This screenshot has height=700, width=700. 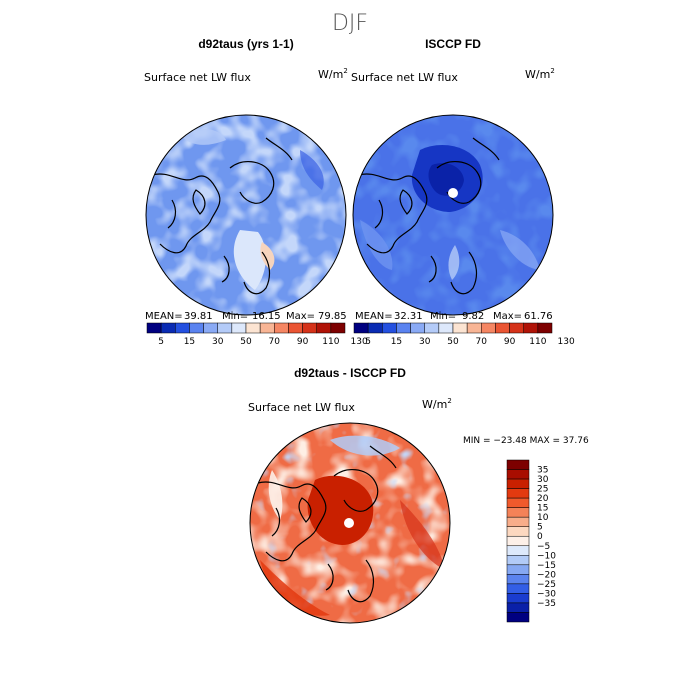 I want to click on map-c-units: W/m2, so click(x=437, y=404).